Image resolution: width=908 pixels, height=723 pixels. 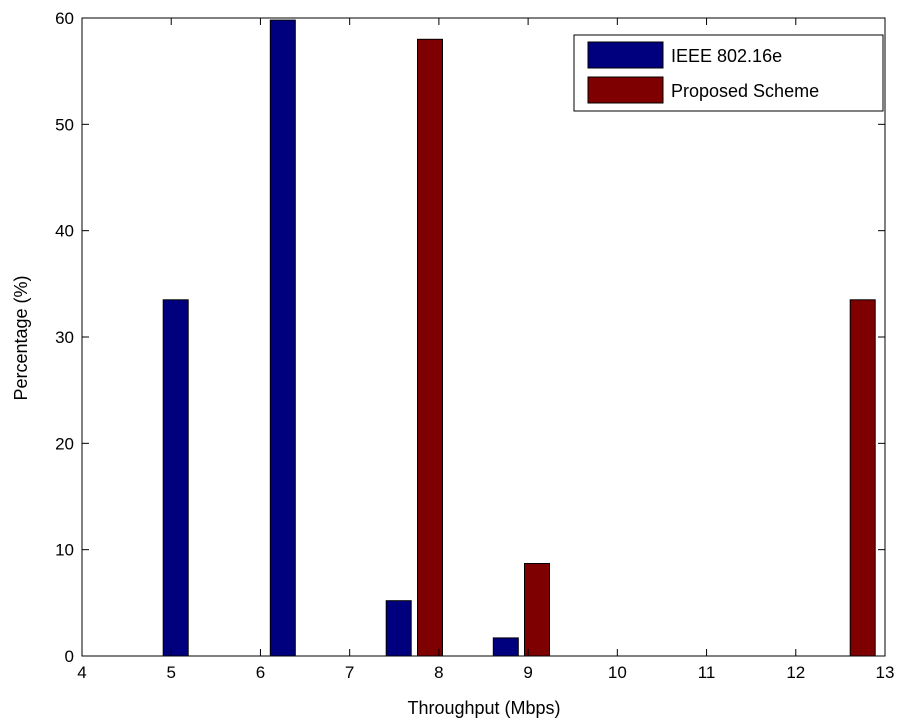 What do you see at coordinates (64, 443) in the screenshot?
I see `y-tick-label: 20` at bounding box center [64, 443].